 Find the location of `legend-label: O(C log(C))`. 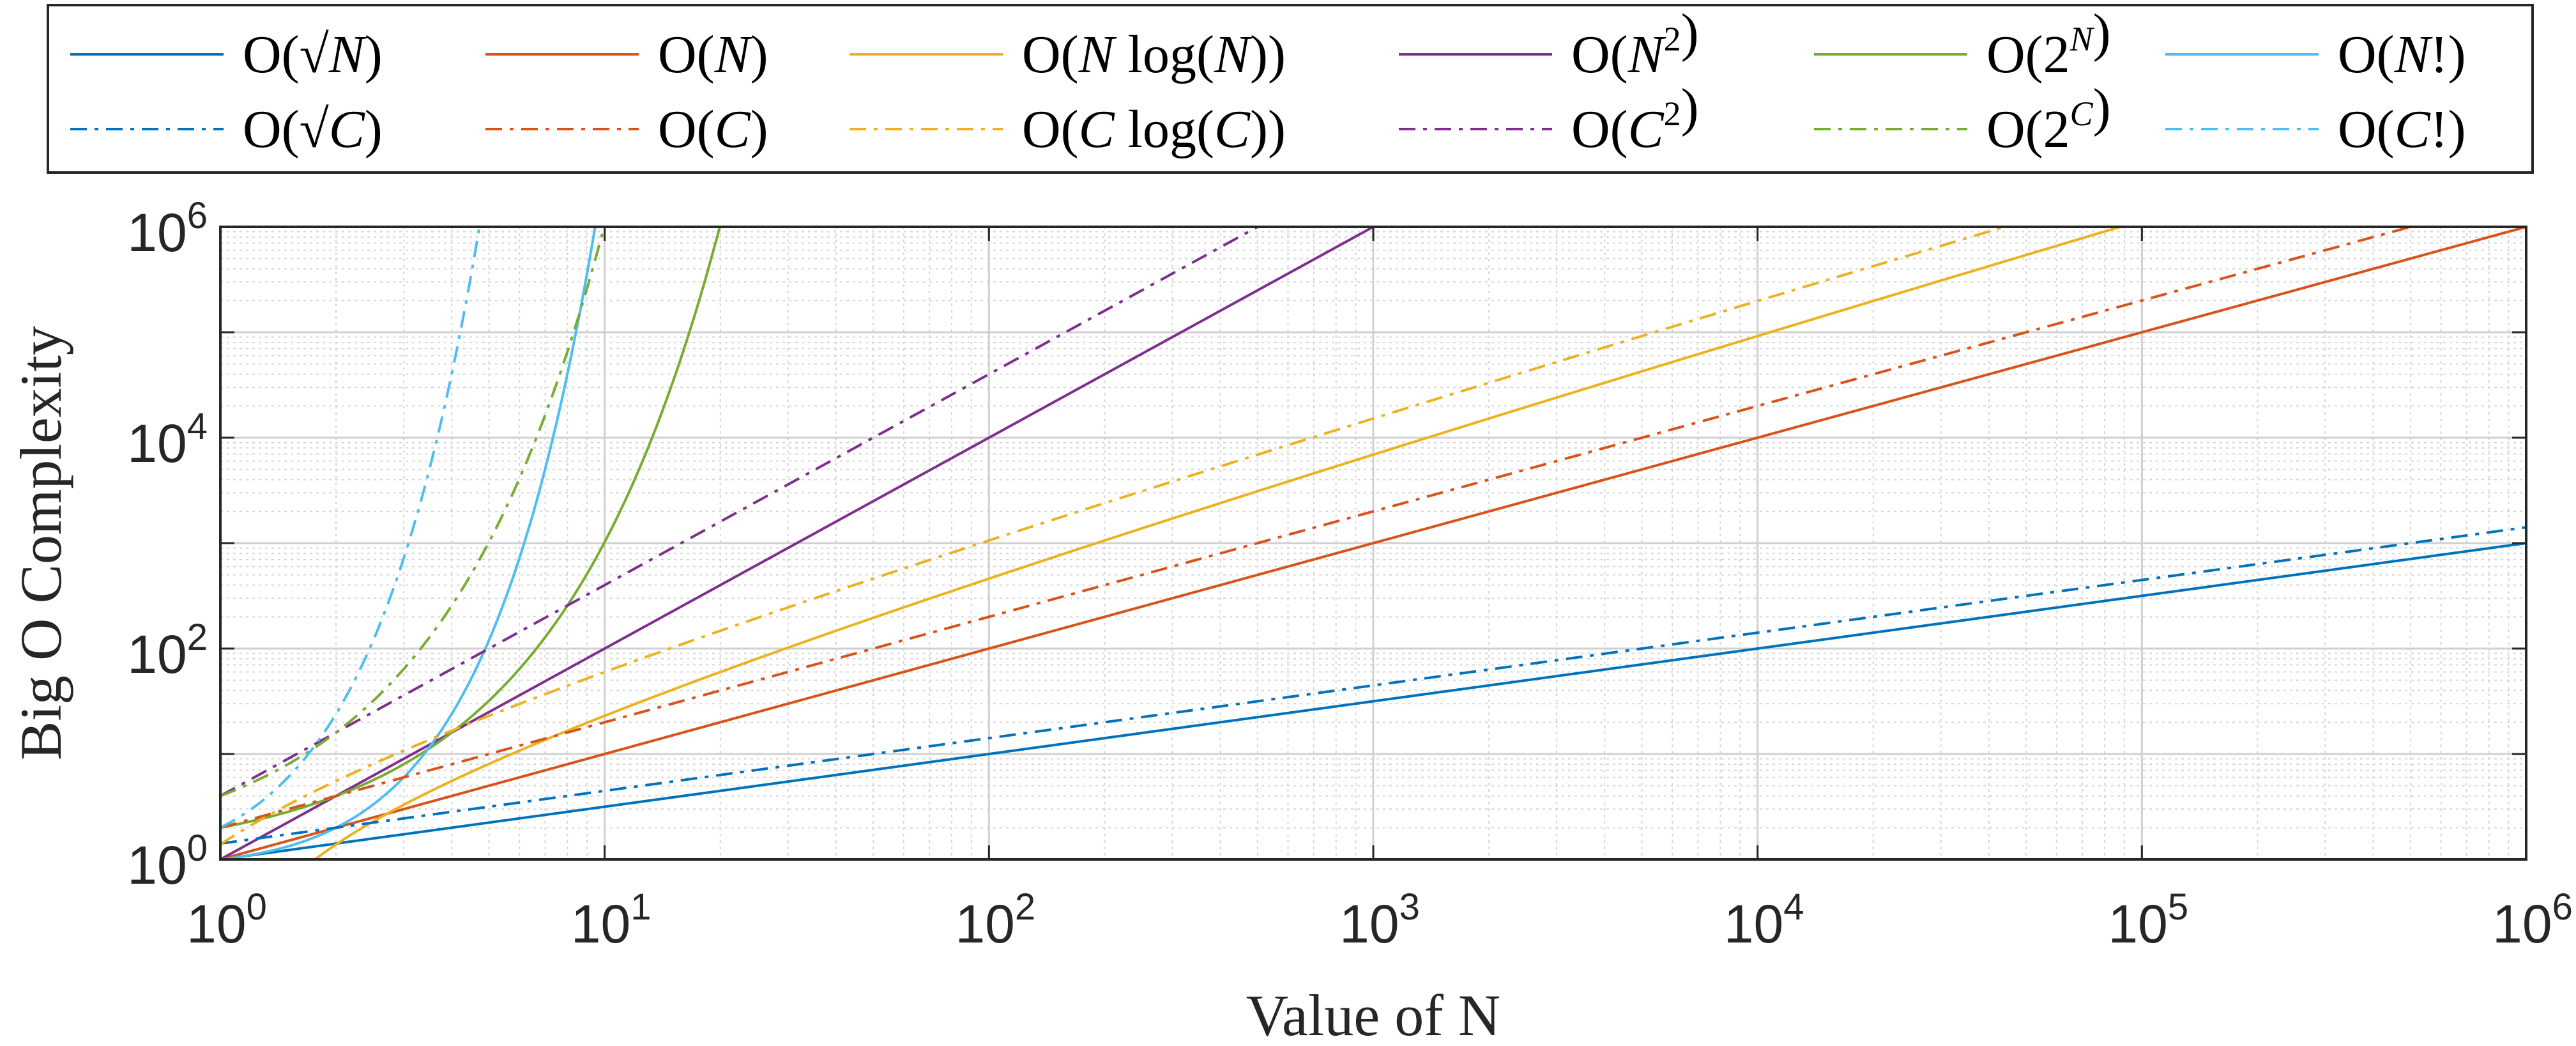

legend-label: O(C log(C)) is located at coordinates (1154, 129).